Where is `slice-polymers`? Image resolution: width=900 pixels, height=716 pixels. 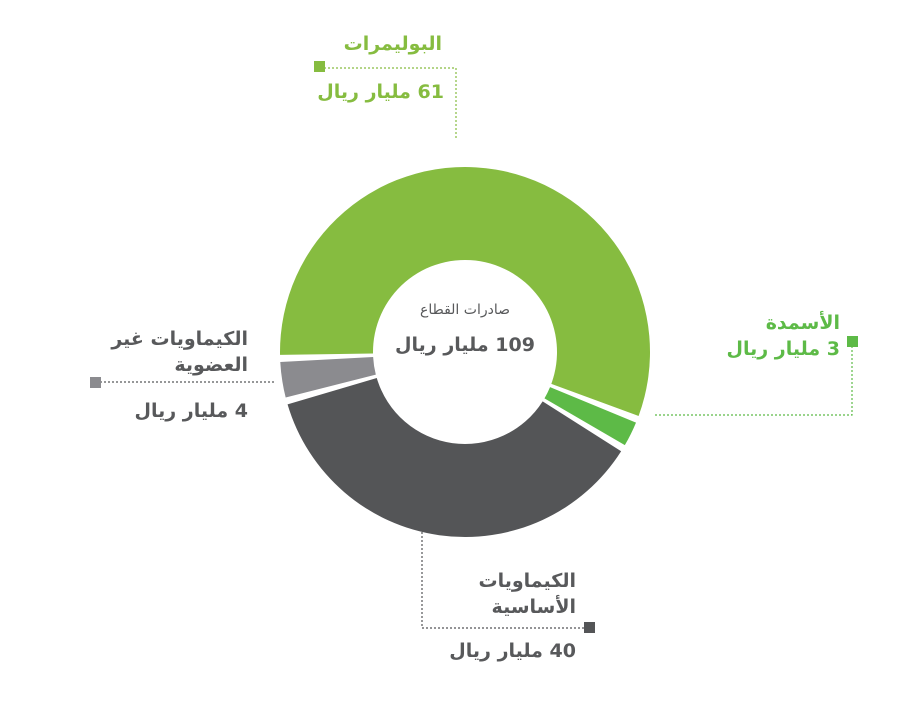 slice-polymers is located at coordinates (465, 291).